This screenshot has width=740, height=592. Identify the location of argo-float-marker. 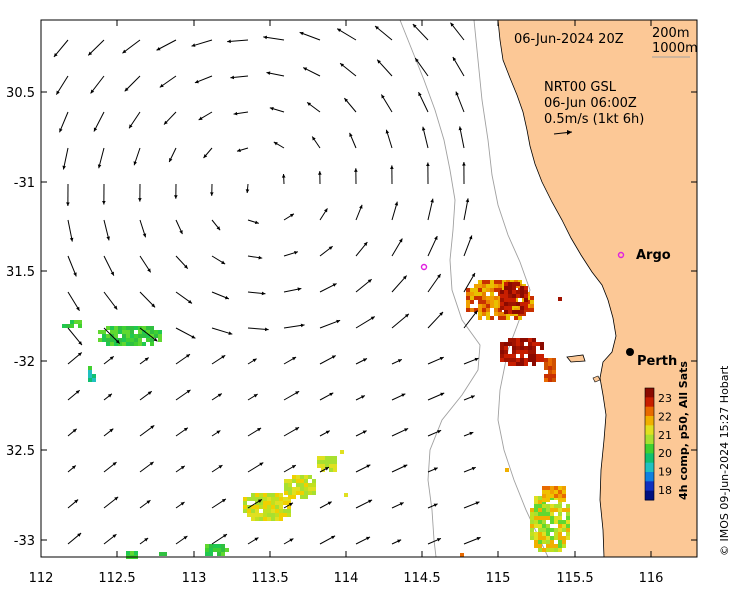
(424, 267).